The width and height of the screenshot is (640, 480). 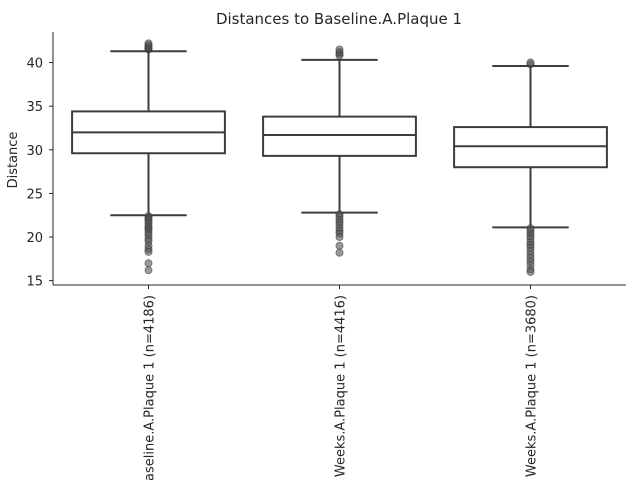 I want to click on y-ticks: 15 20 25 30 35 40, so click(x=39, y=173).